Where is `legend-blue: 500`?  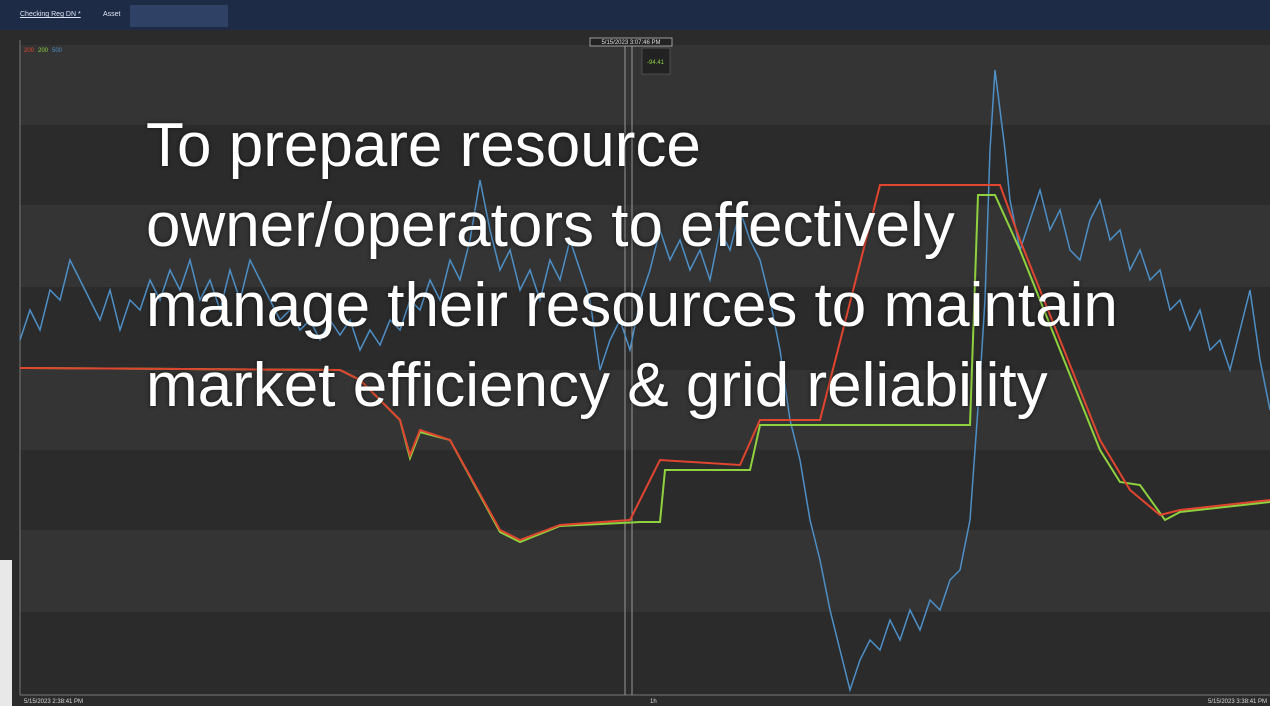 legend-blue: 500 is located at coordinates (57, 51).